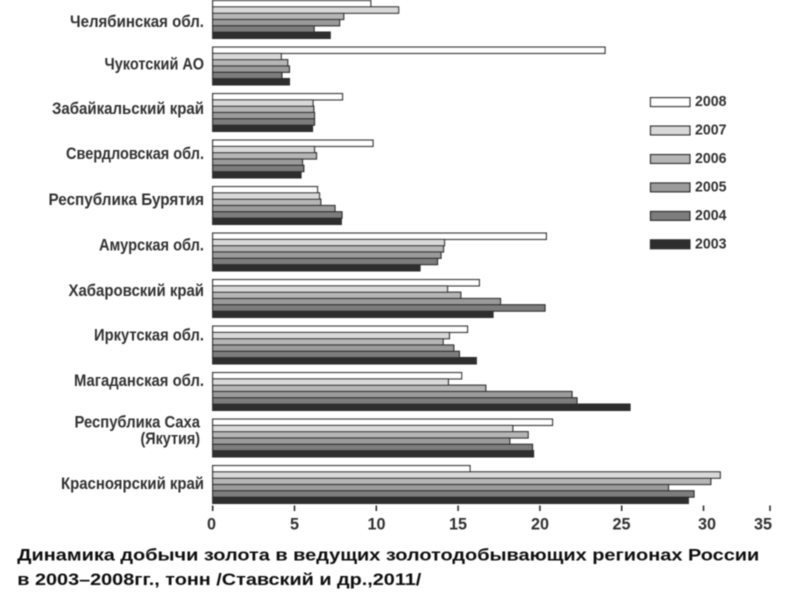  Describe the element at coordinates (711, 101) in the screenshot. I see `svg-text: 2008` at that location.